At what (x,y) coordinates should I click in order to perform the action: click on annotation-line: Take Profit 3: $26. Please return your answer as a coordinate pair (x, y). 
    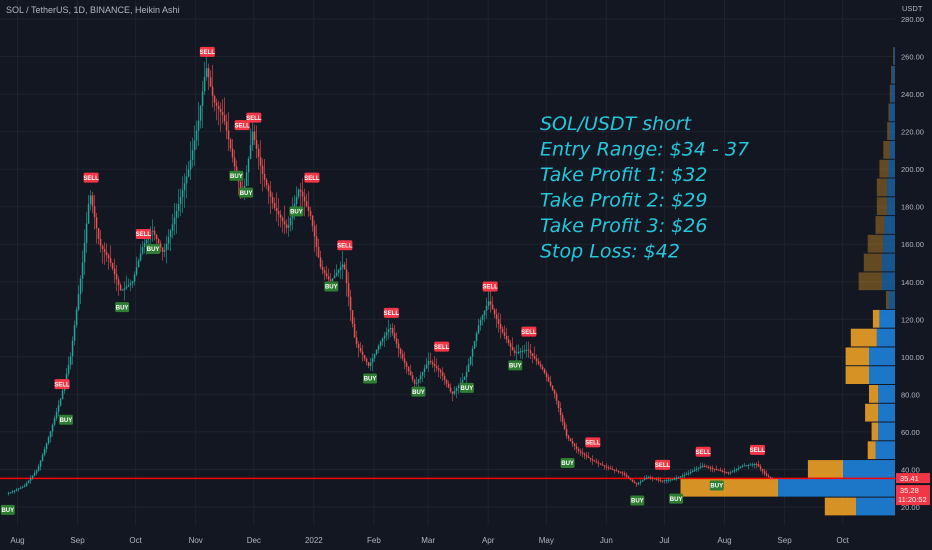
    Looking at the image, I should click on (623, 226).